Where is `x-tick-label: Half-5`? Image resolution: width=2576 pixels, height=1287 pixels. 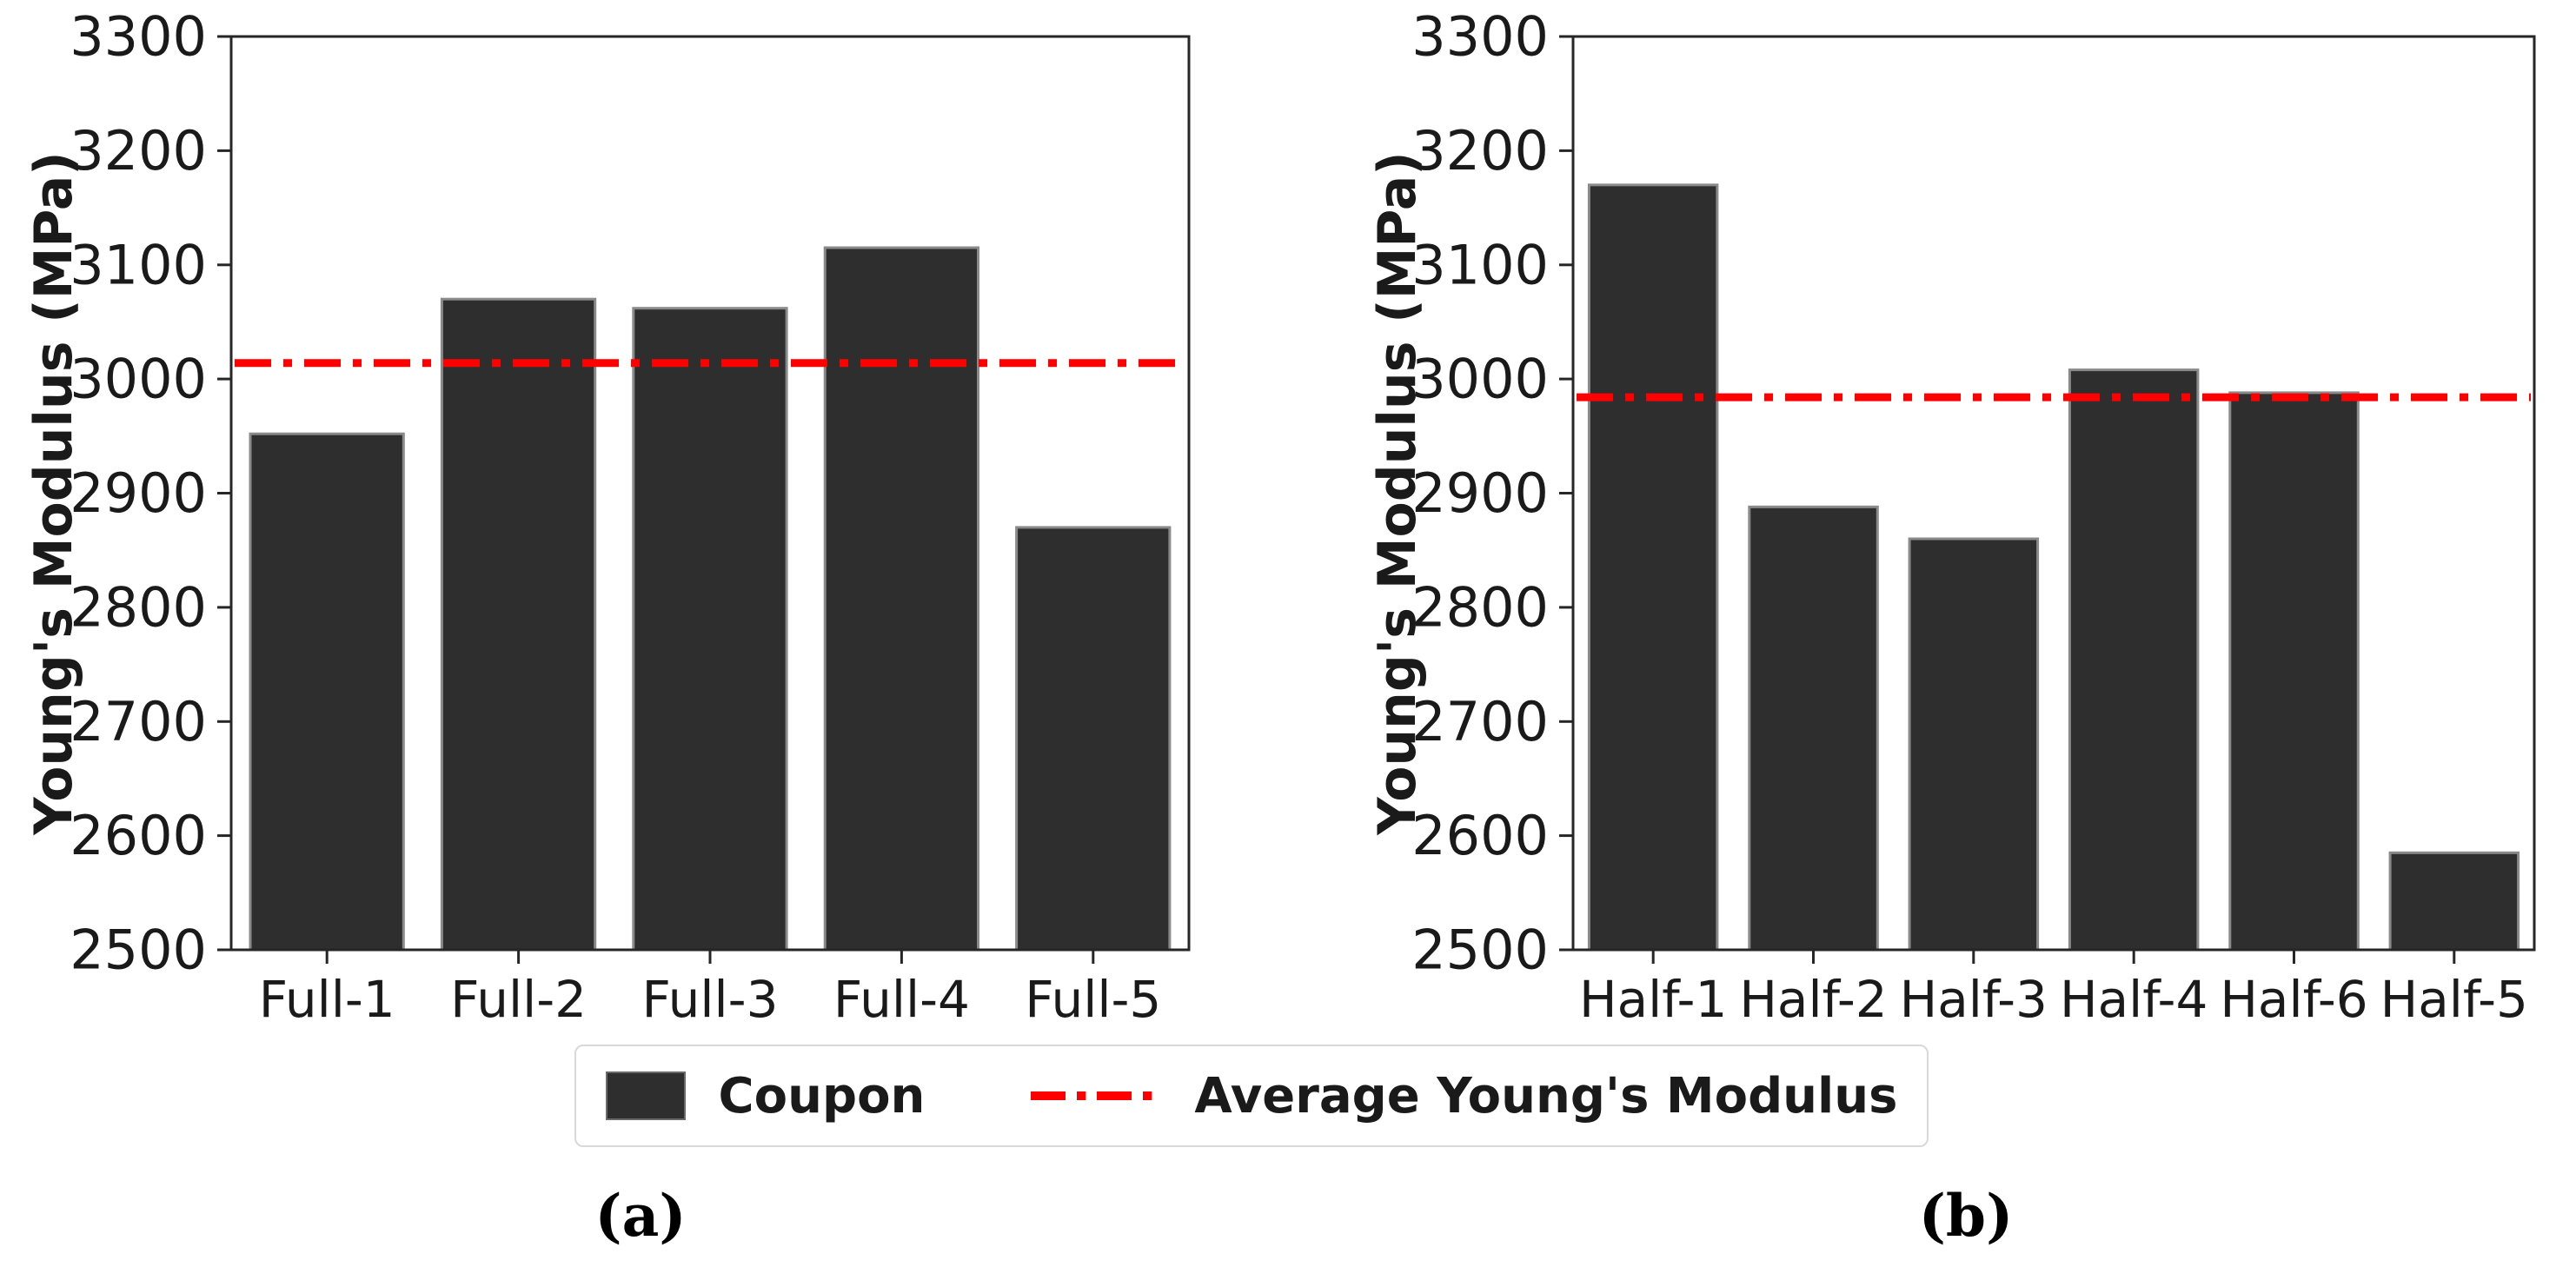 x-tick-label: Half-5 is located at coordinates (2454, 999).